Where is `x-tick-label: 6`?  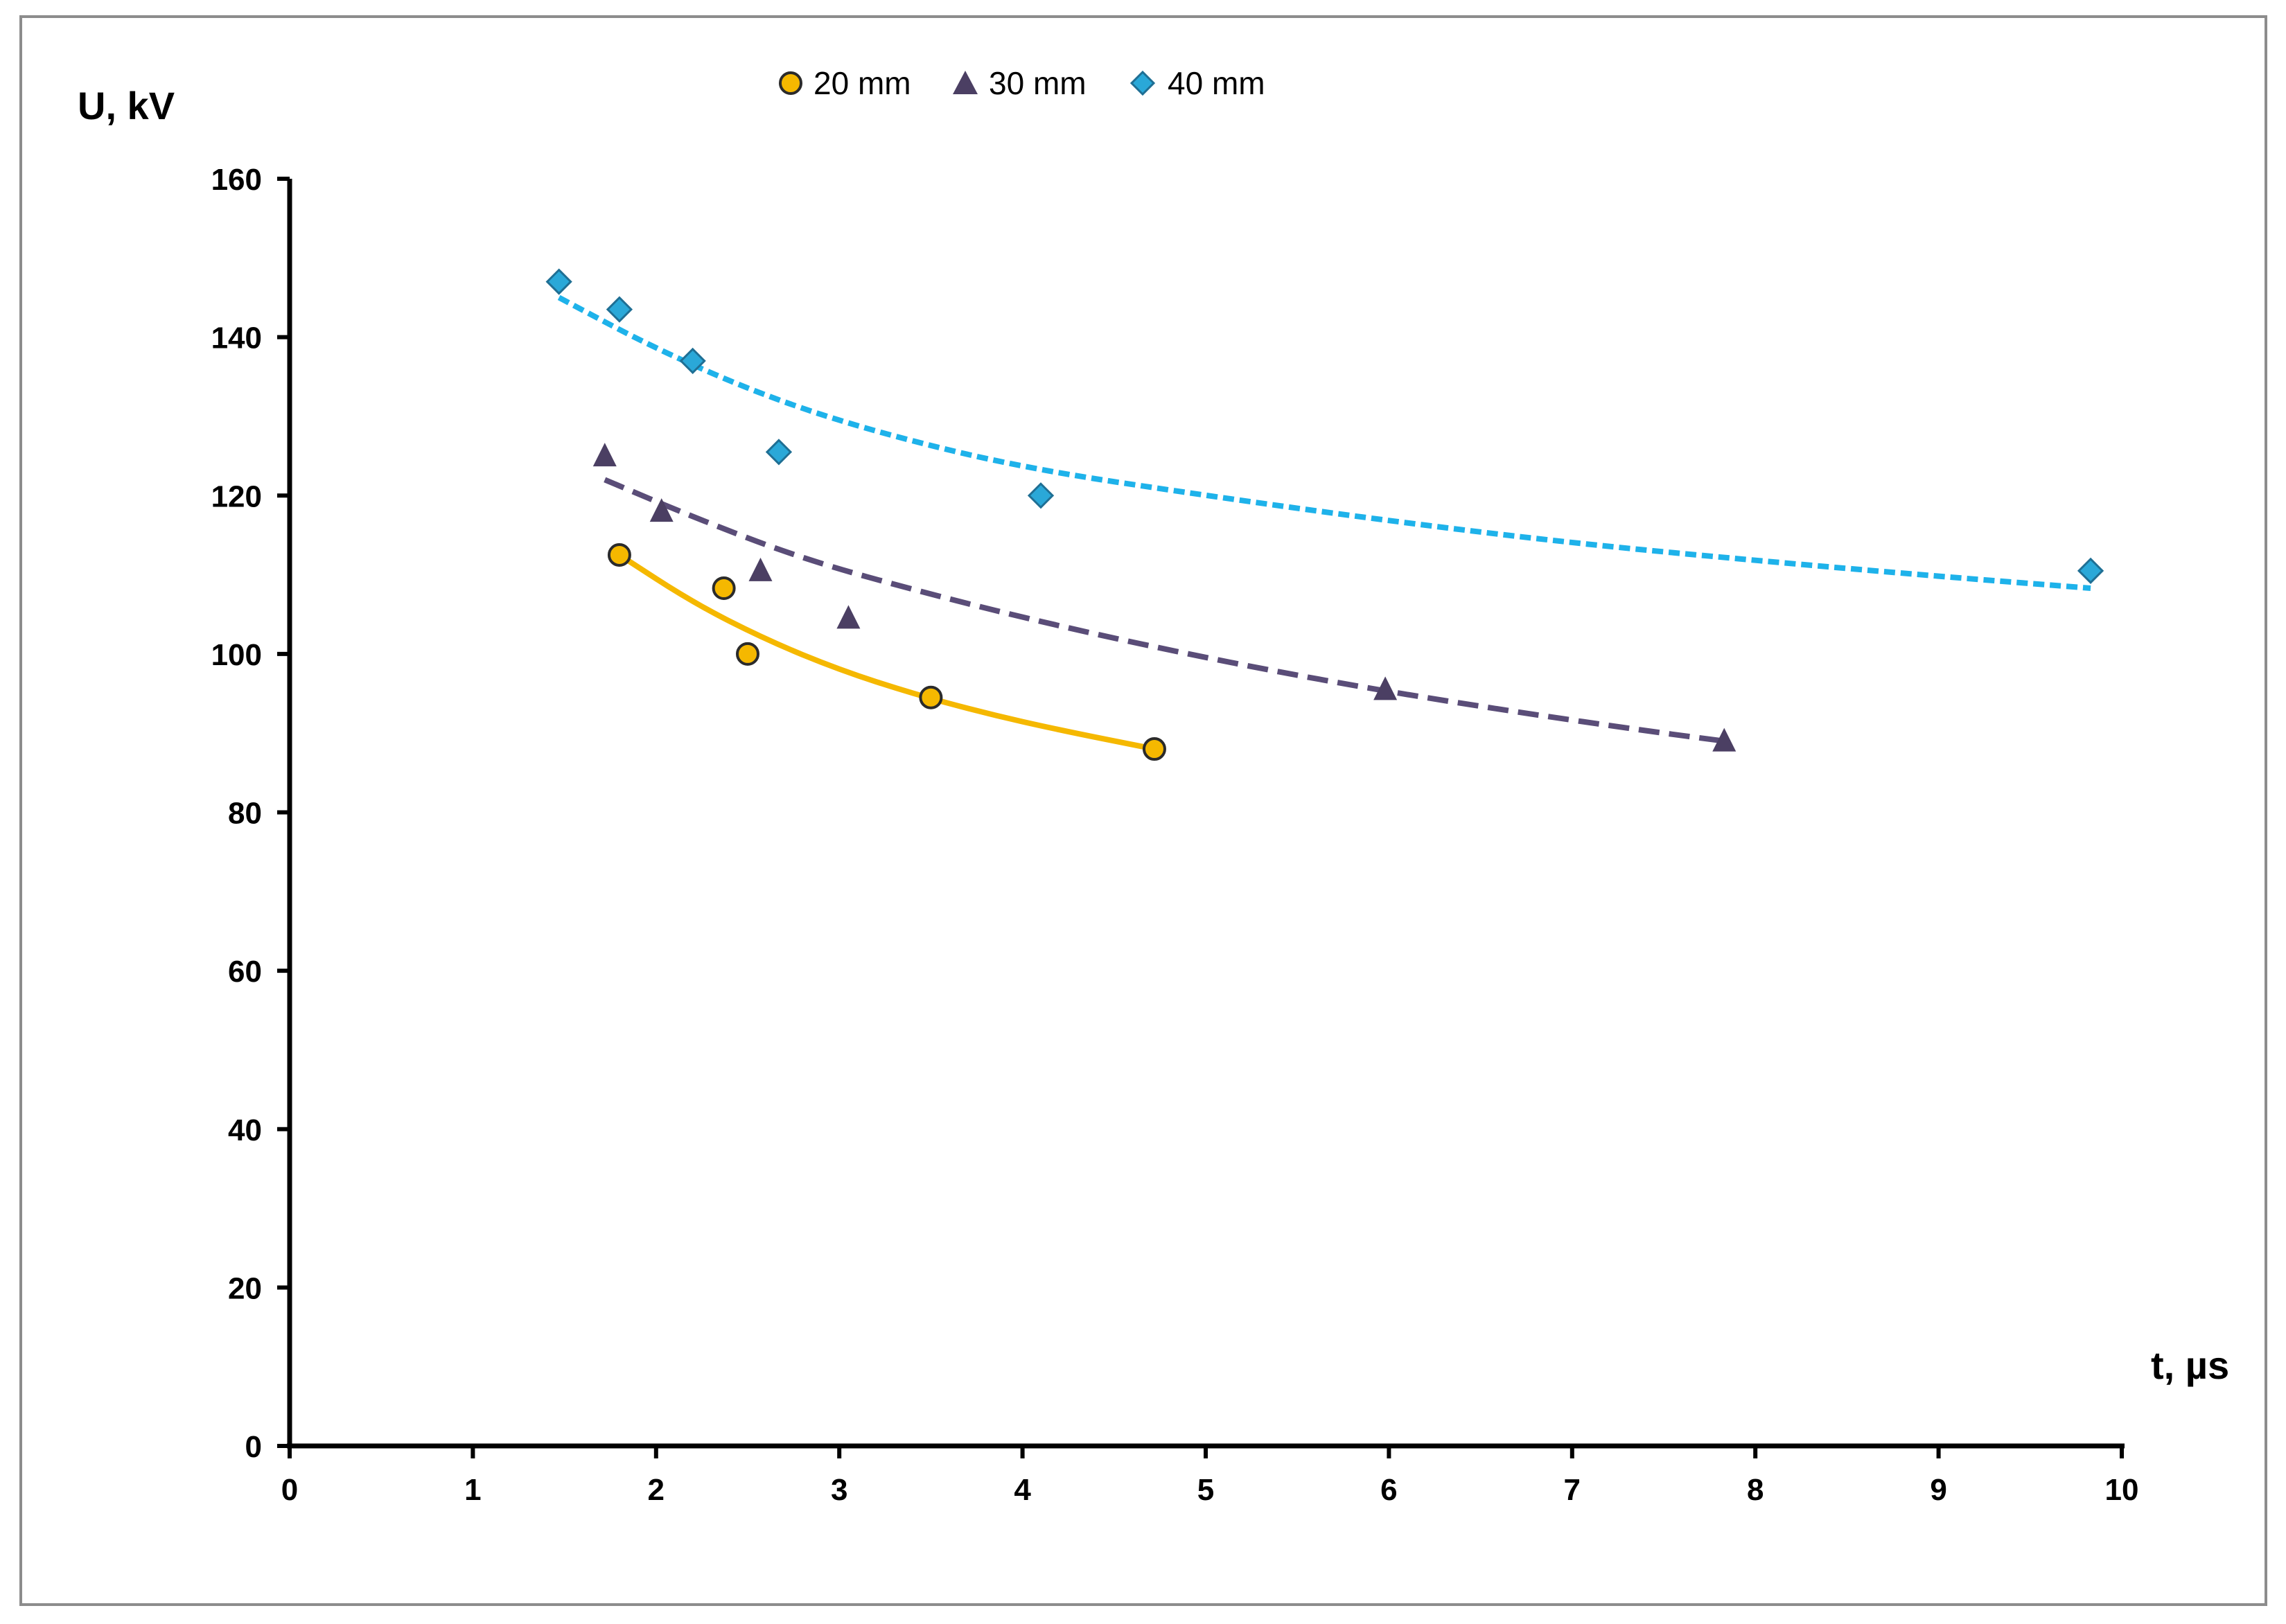 x-tick-label: 6 is located at coordinates (1388, 1490).